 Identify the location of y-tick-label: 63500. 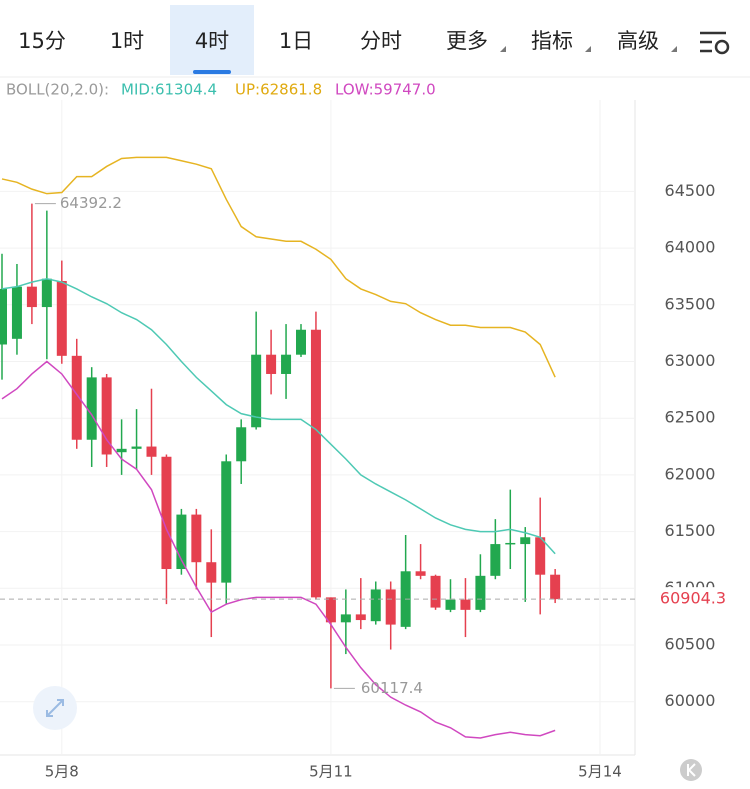
(690, 303).